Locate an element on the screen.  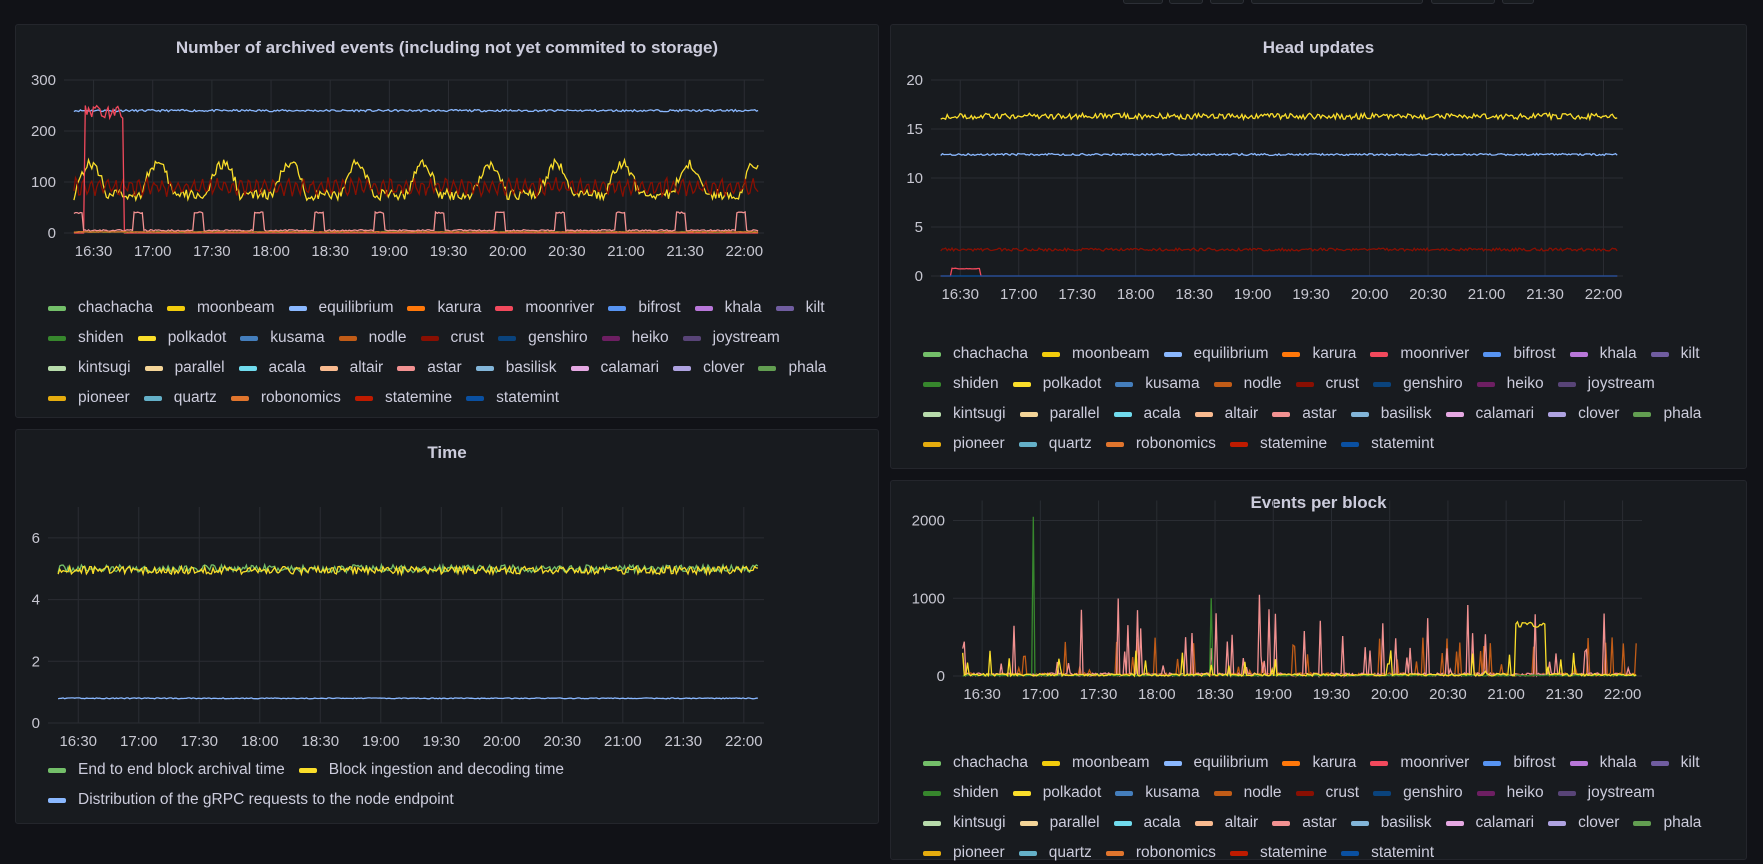
legend-item-block-ingestion-and-decoding-time: Block ingestion and decoding time is located at coordinates (431, 770).